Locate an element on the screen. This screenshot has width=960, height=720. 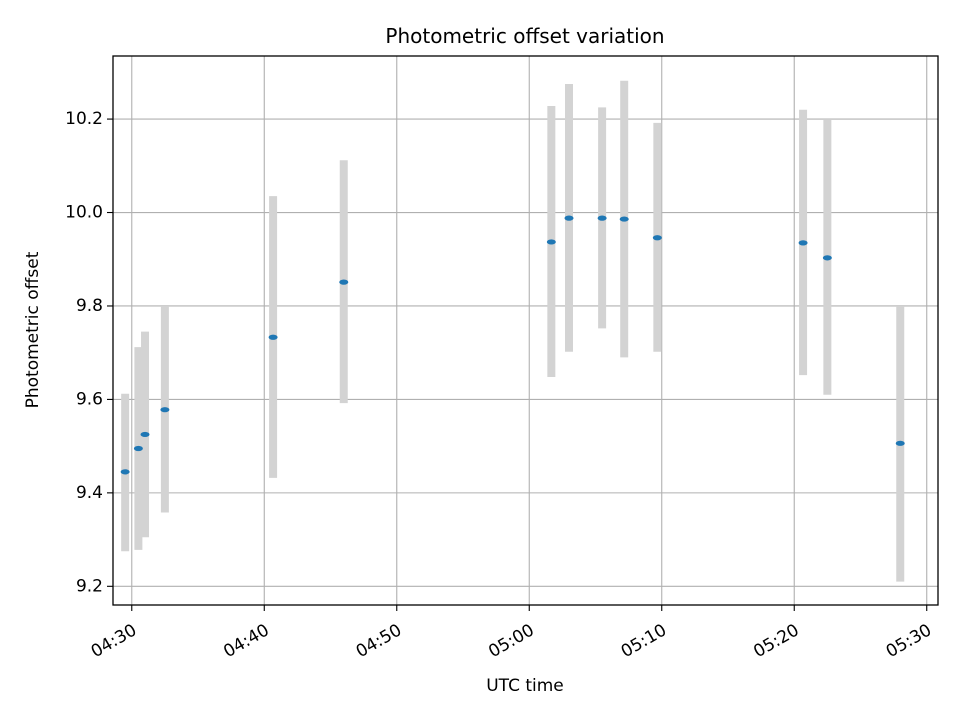
y-tick-label: 10.2 is located at coordinates (84, 119).